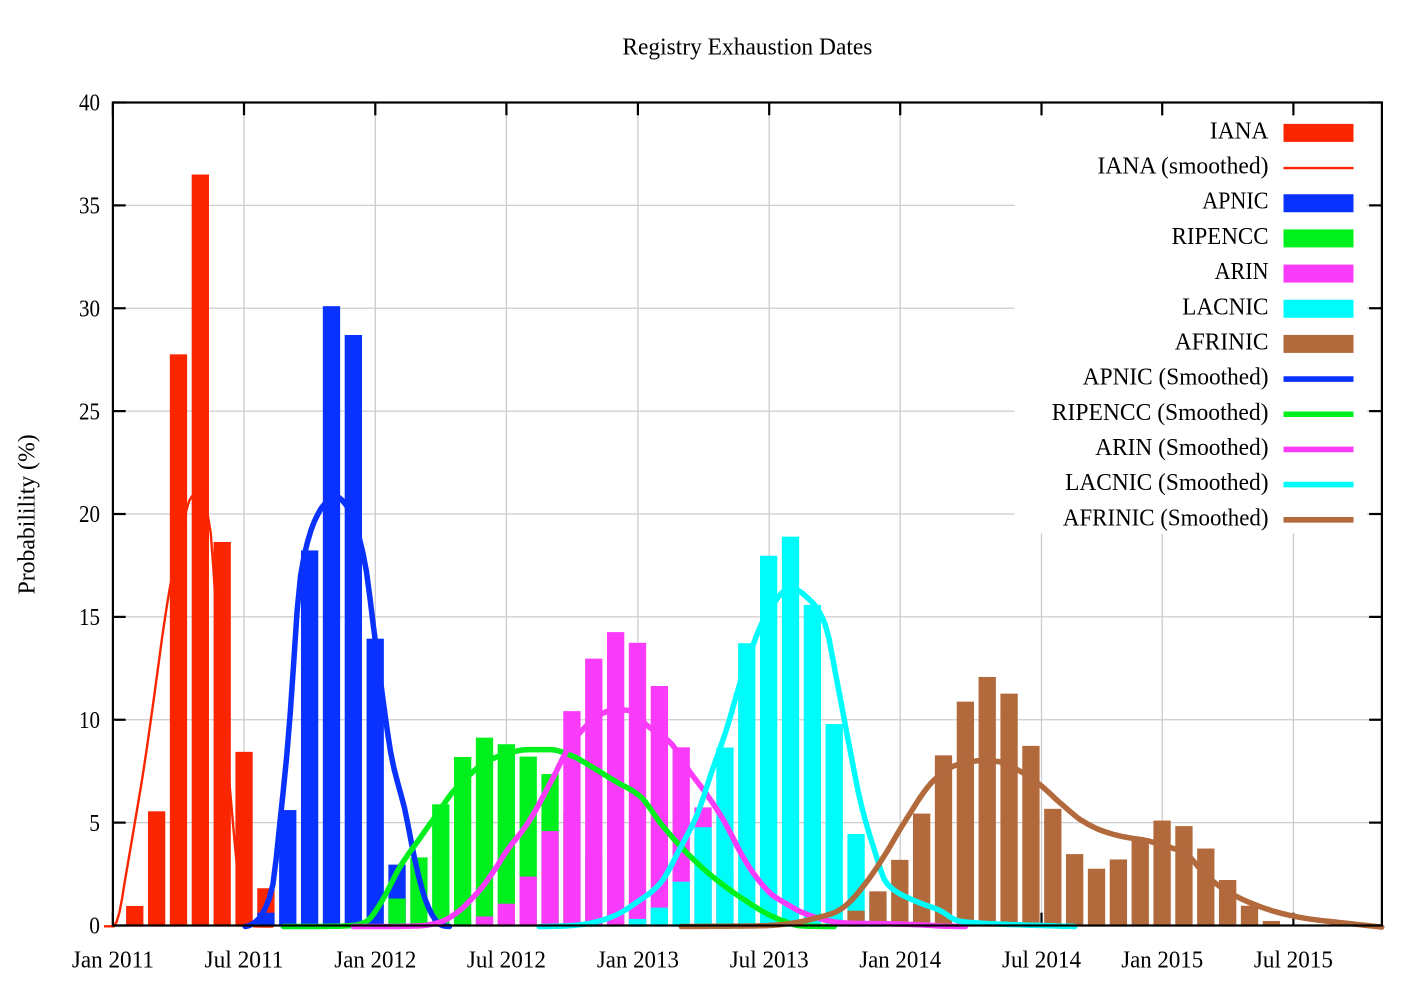 The image size is (1422, 995). I want to click on svg-text: 40, so click(89, 103).